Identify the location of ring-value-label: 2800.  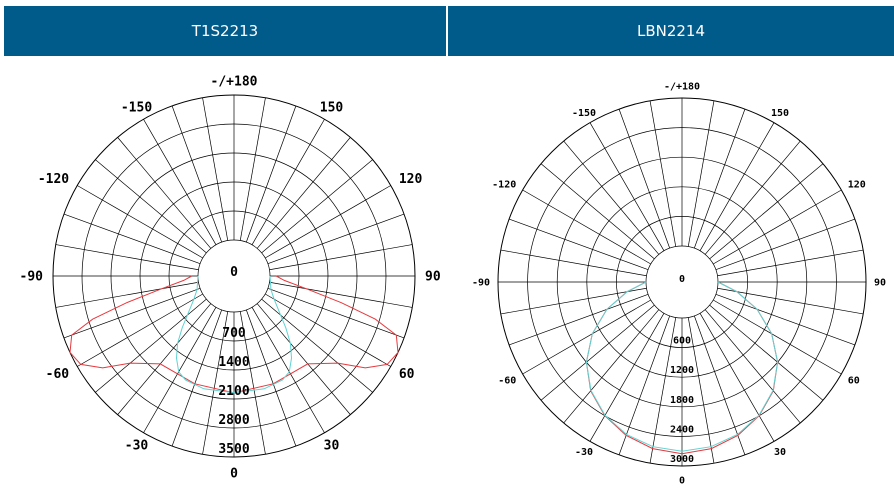
(233, 420).